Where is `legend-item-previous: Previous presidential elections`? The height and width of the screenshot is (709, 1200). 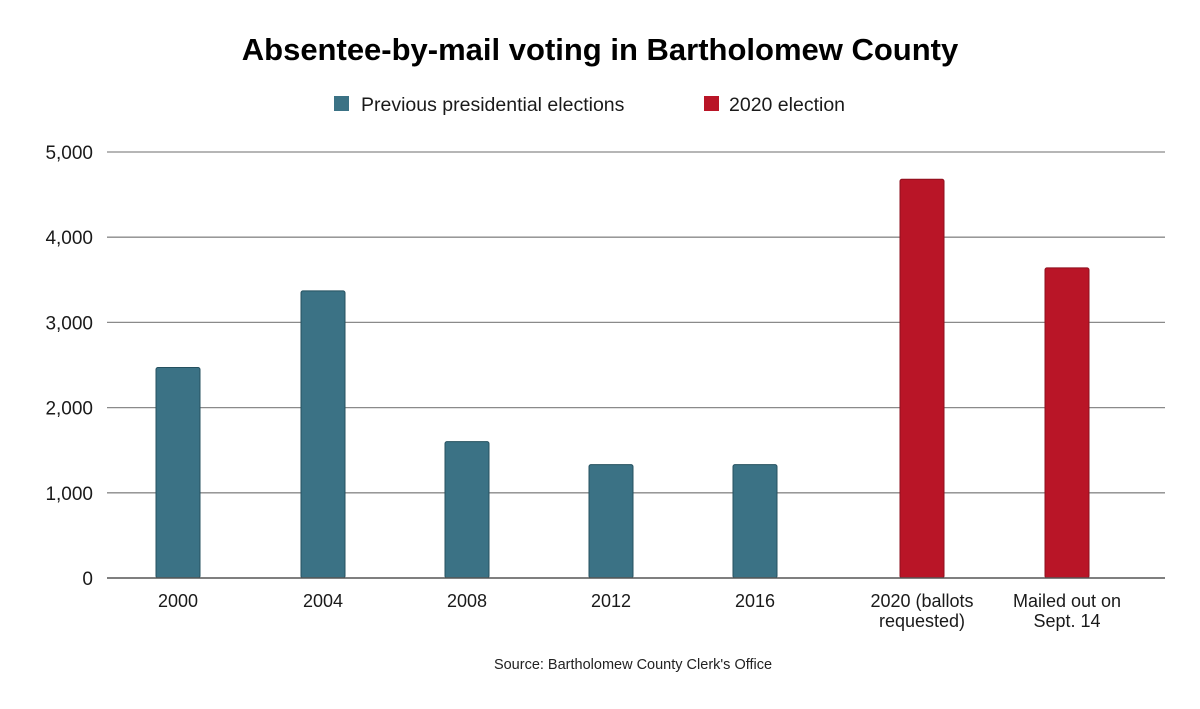
legend-item-previous: Previous presidential elections is located at coordinates (479, 105).